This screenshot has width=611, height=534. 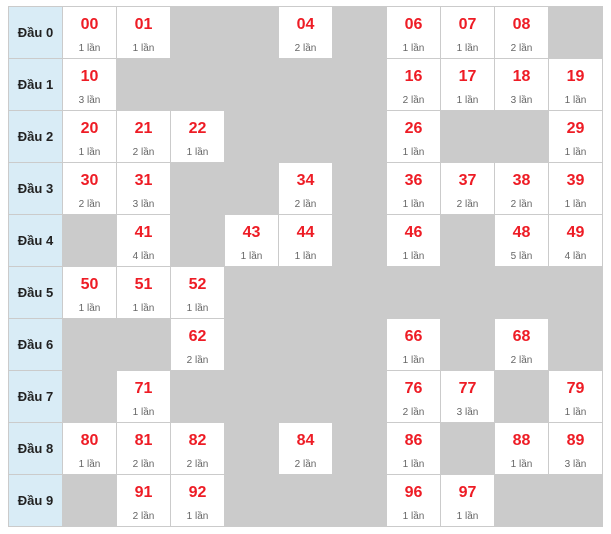 I want to click on number-cell: 39 1 lần, so click(x=575, y=188).